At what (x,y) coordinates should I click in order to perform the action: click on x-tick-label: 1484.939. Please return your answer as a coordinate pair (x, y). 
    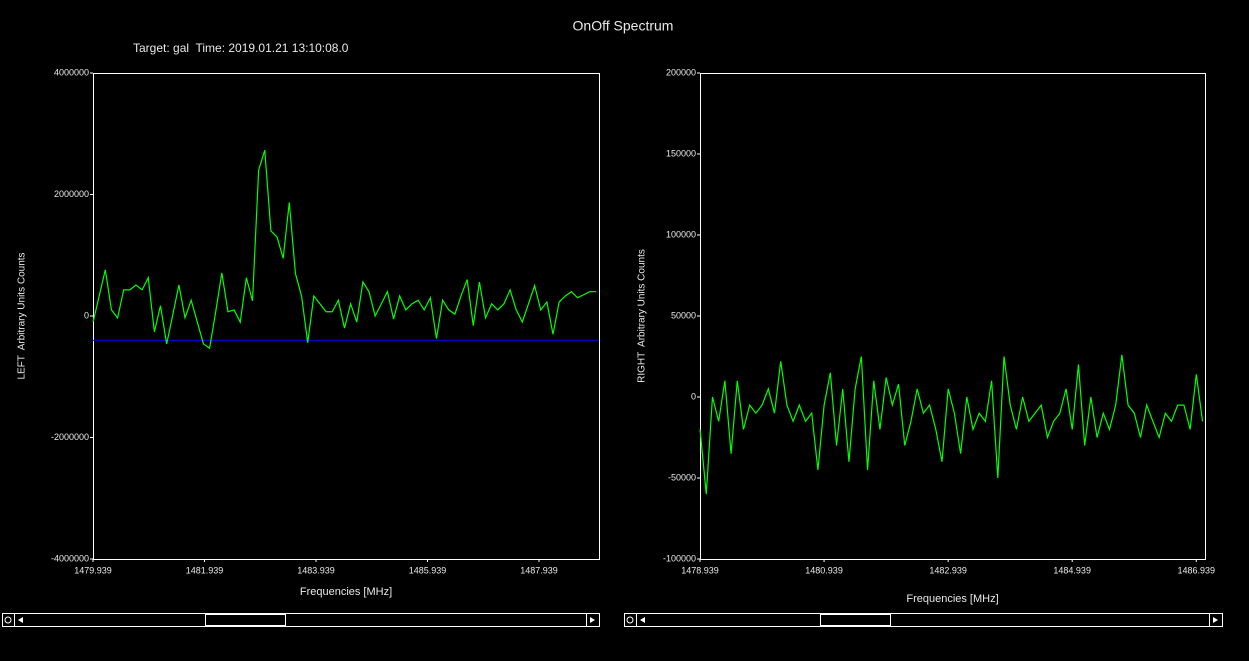
    Looking at the image, I should click on (1072, 570).